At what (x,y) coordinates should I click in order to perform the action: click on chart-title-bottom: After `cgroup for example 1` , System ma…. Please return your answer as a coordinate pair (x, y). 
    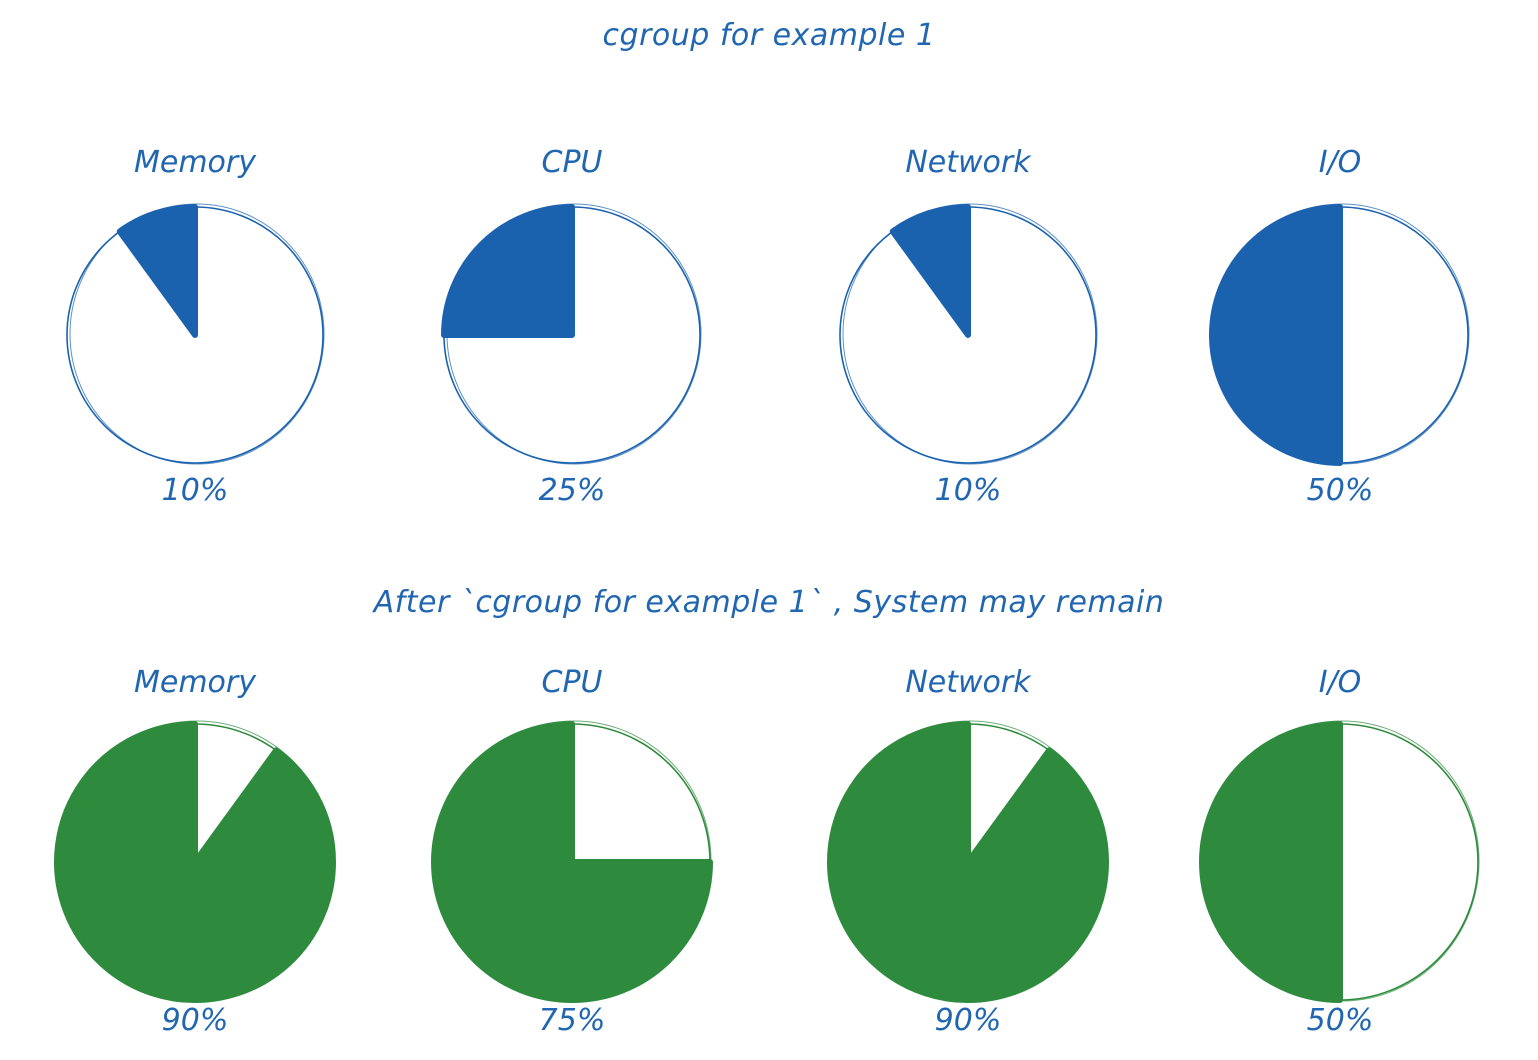
    Looking at the image, I should click on (769, 602).